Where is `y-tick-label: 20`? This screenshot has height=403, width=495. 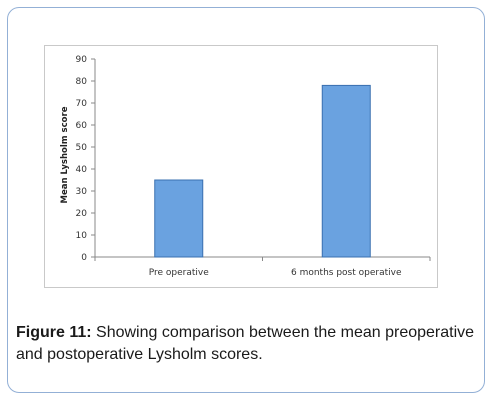 y-tick-label: 20 is located at coordinates (82, 214).